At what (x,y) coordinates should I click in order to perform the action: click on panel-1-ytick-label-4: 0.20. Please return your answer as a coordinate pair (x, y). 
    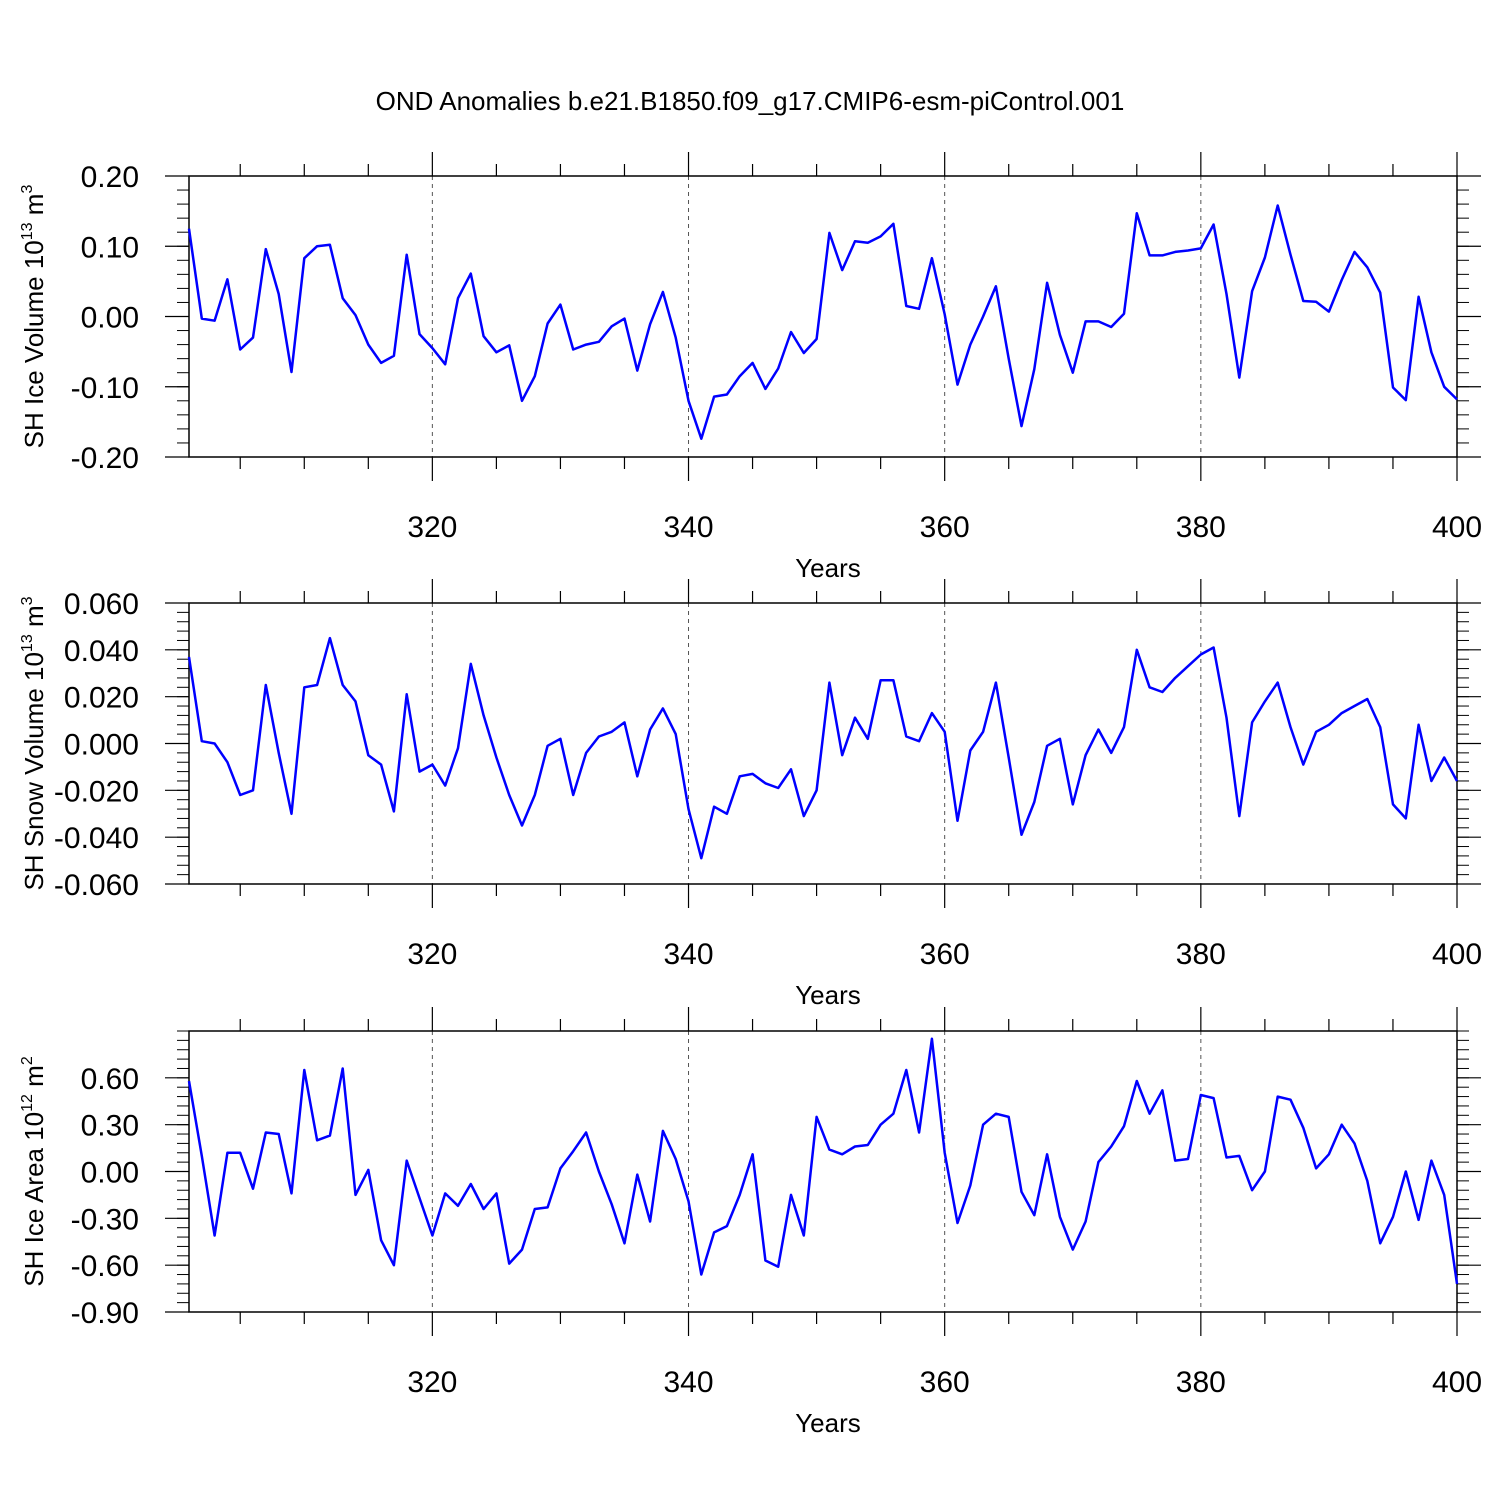
    Looking at the image, I should click on (110, 177).